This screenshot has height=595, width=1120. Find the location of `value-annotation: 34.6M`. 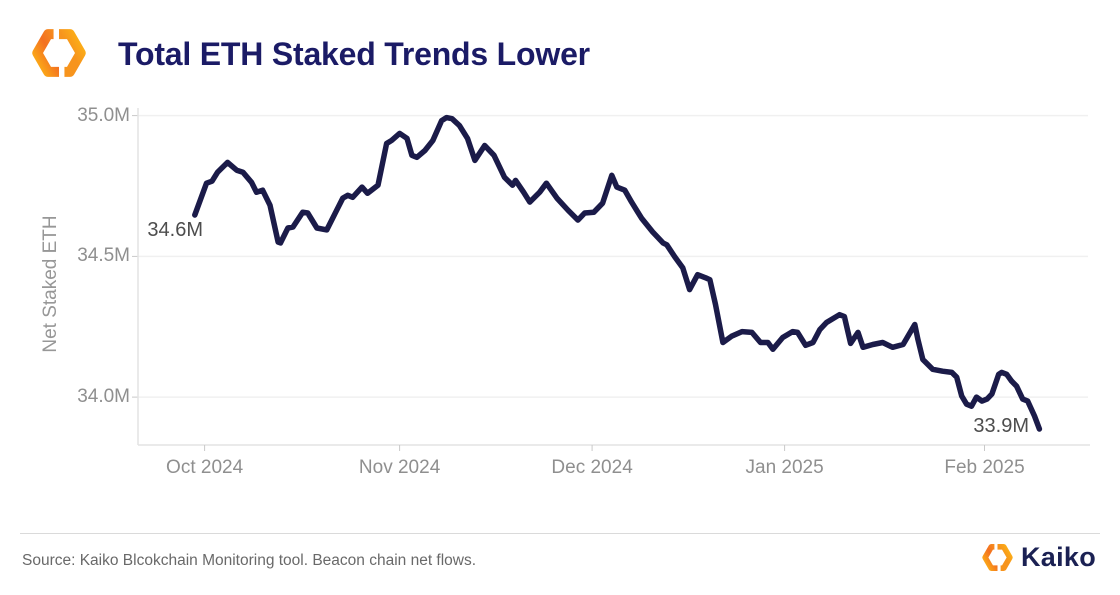

value-annotation: 34.6M is located at coordinates (175, 230).